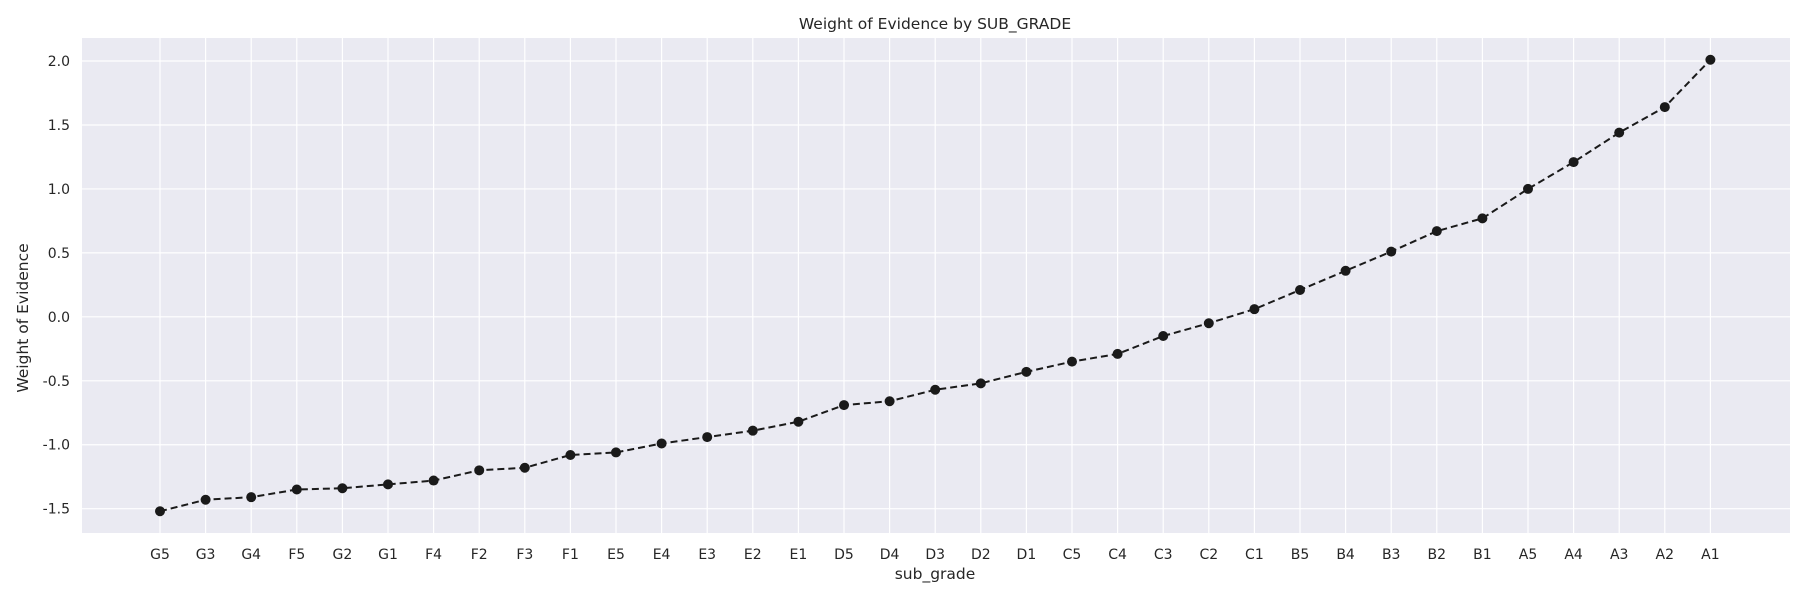 This screenshot has width=1800, height=600. I want to click on x-tick-label: E5, so click(616, 555).